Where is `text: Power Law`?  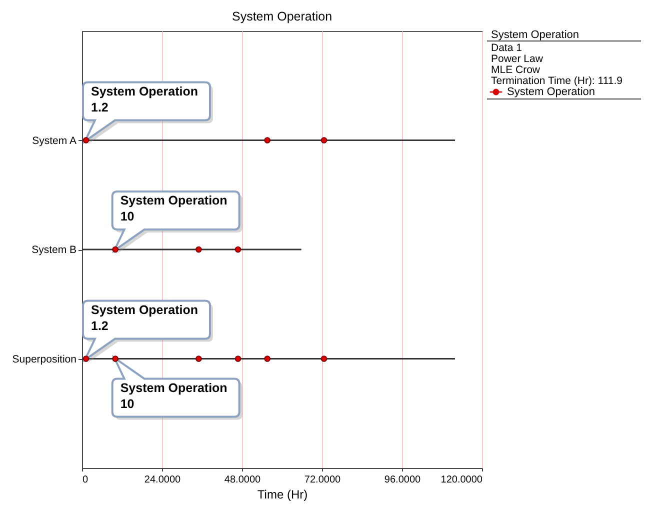
text: Power Law is located at coordinates (517, 59).